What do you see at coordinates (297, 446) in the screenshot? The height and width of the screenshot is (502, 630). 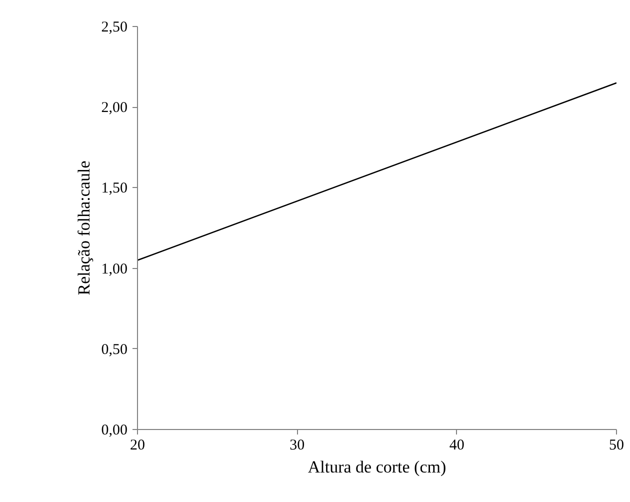 I see `x-tick-label: 30` at bounding box center [297, 446].